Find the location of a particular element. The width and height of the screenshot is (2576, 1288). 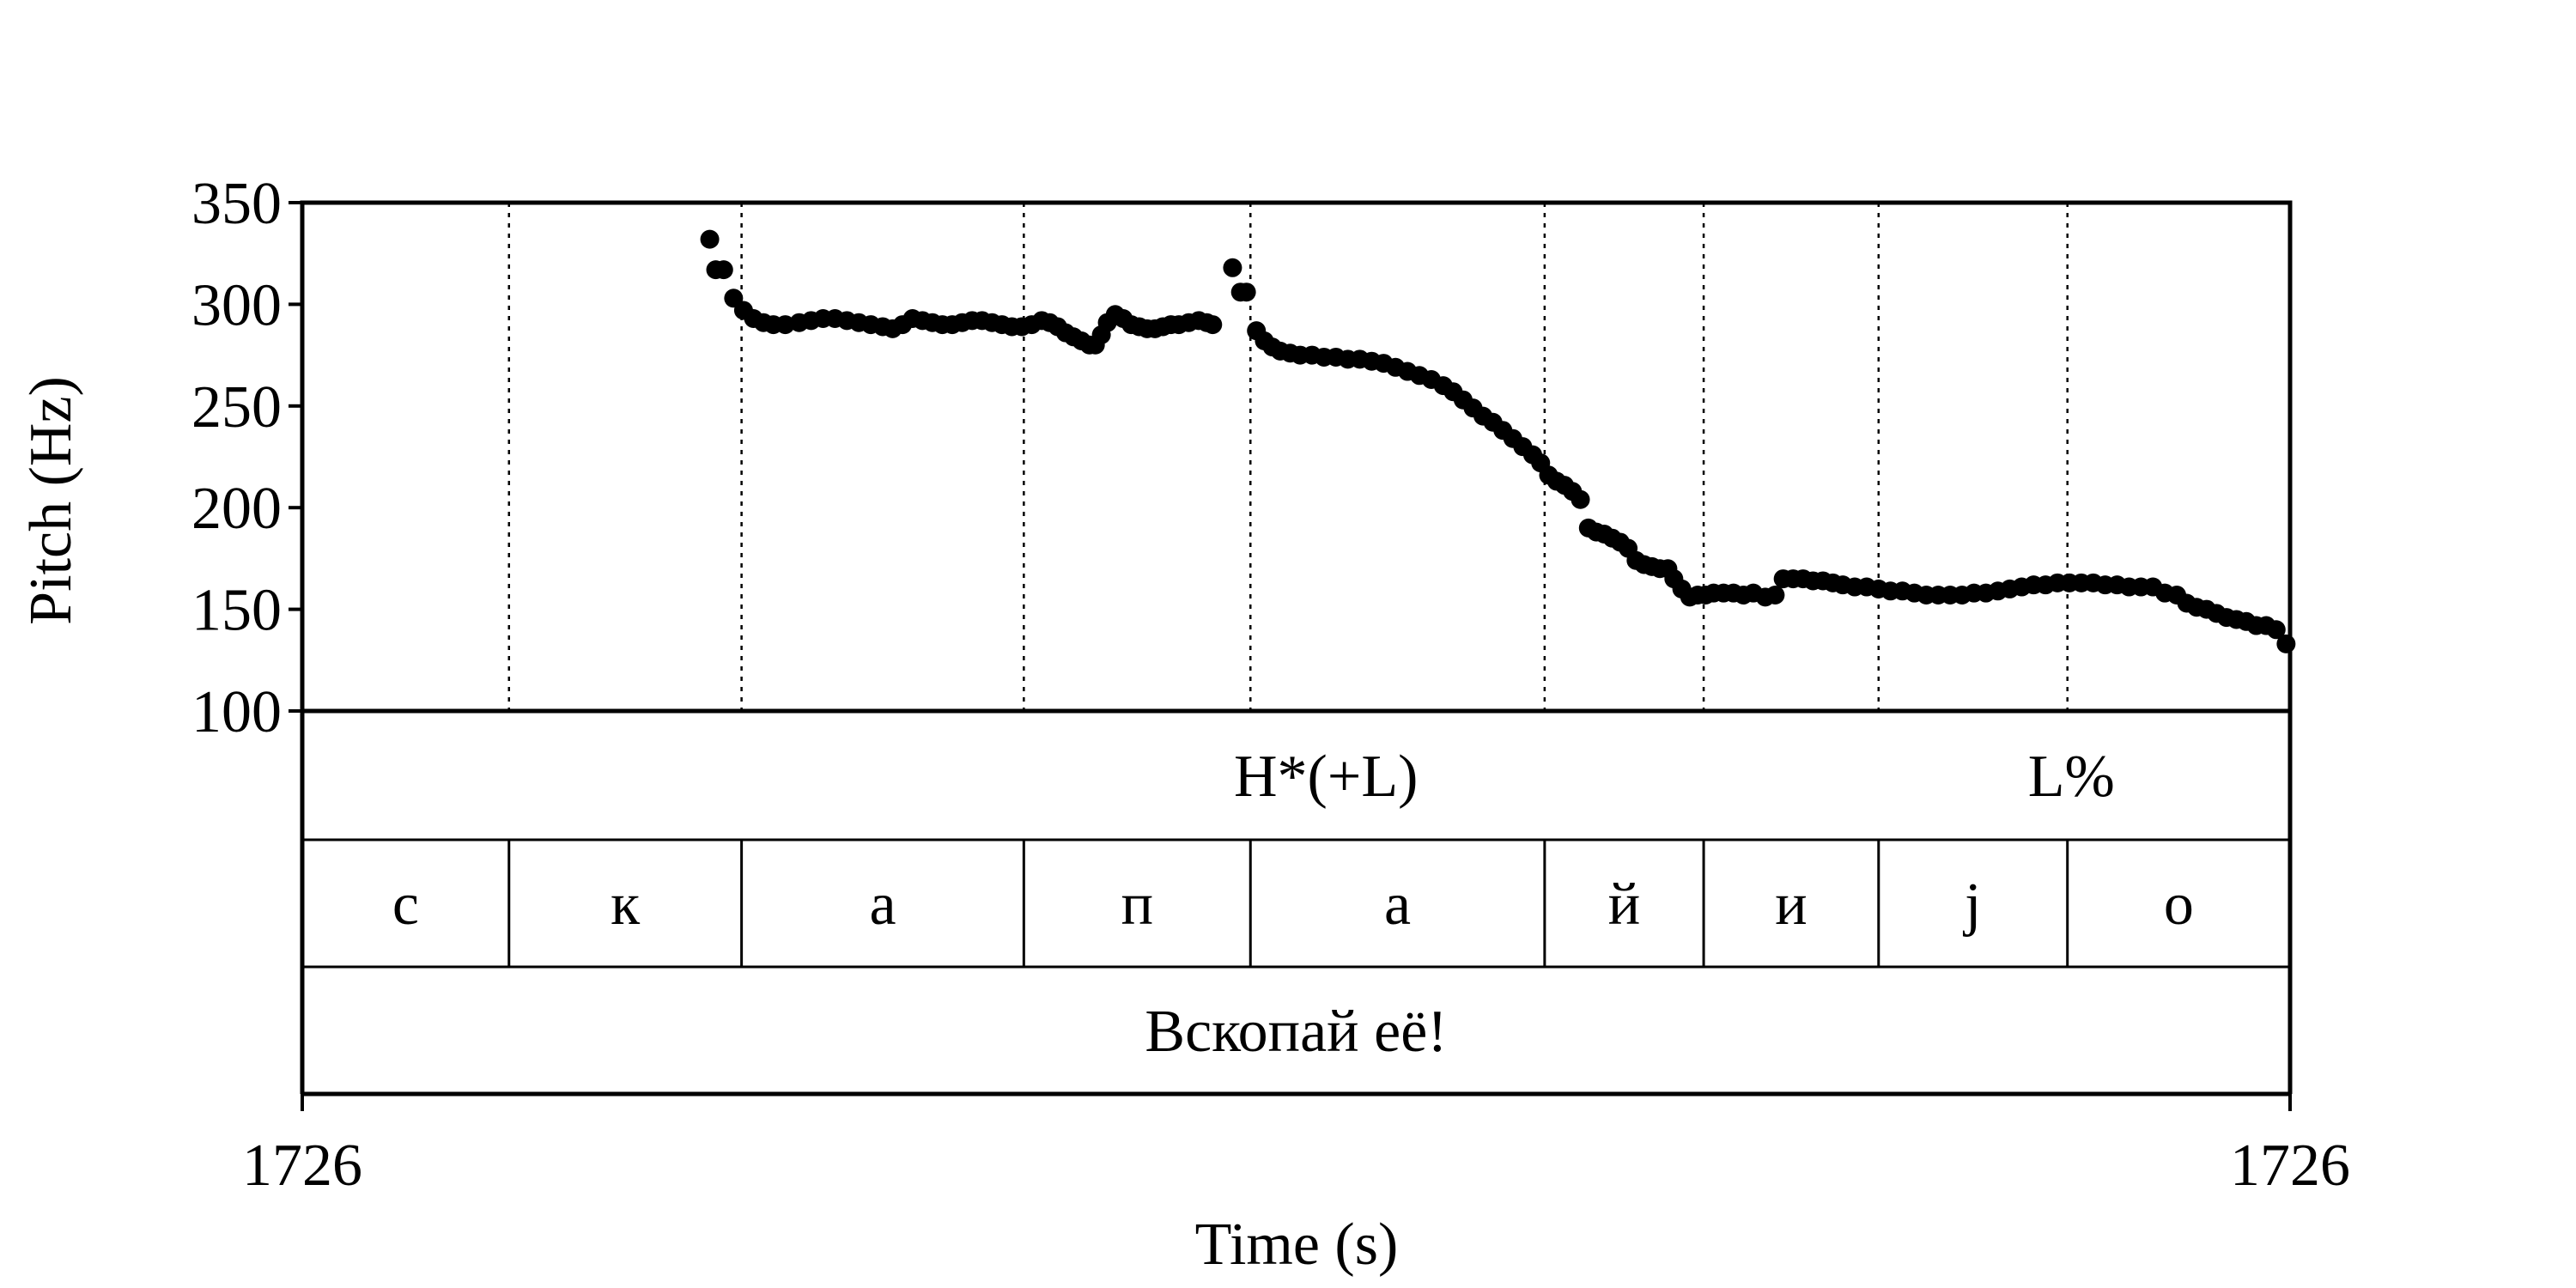

tone-label: L% is located at coordinates (2071, 777).